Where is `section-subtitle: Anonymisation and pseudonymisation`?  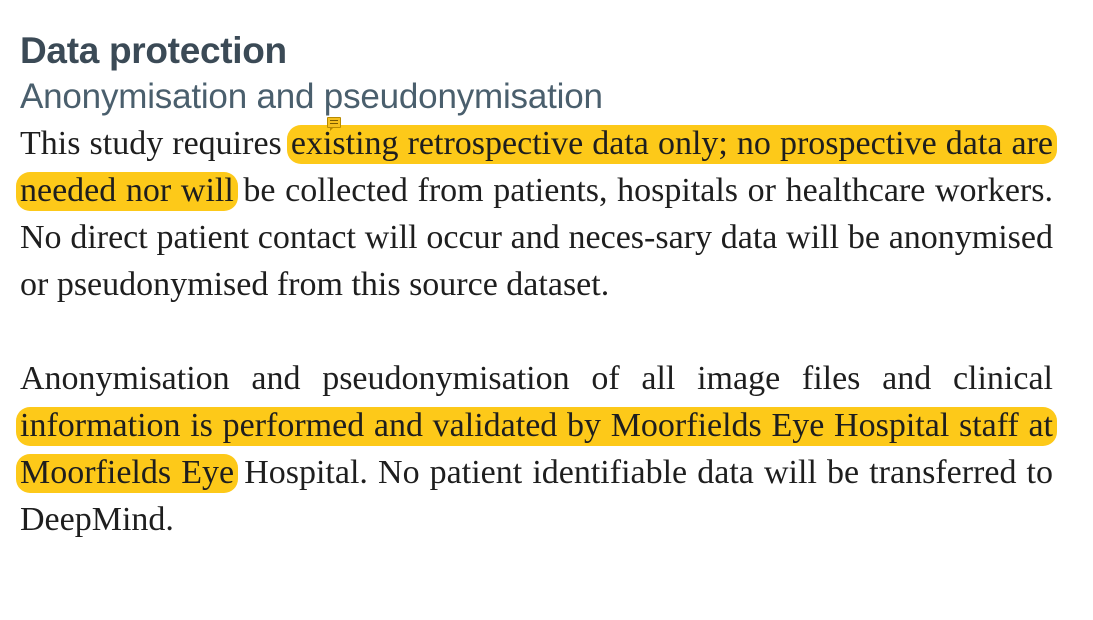
section-subtitle: Anonymisation and pseudonymisation is located at coordinates (311, 96).